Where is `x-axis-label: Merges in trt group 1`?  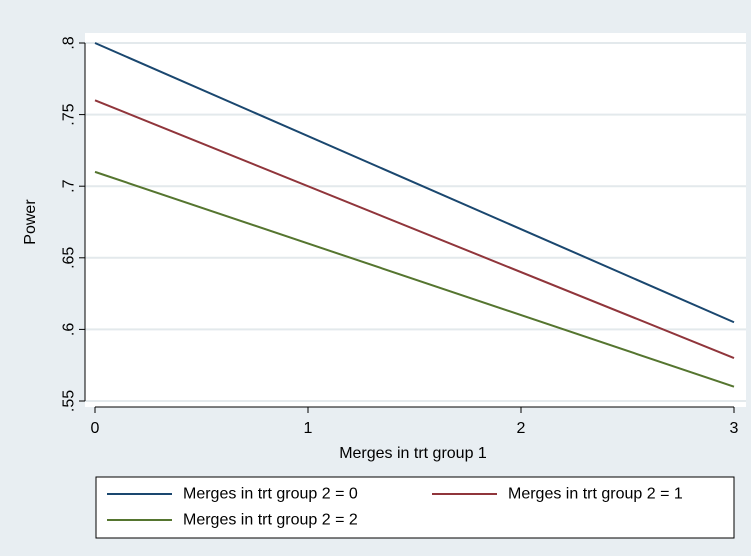 x-axis-label: Merges in trt group 1 is located at coordinates (413, 453).